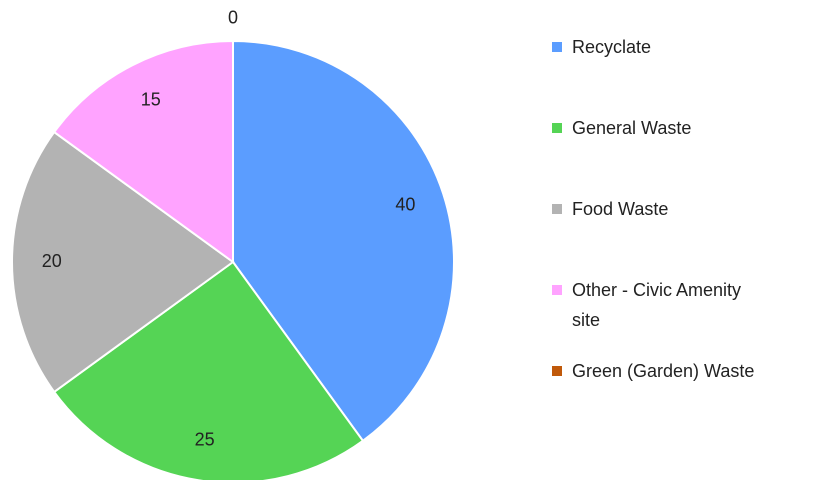  What do you see at coordinates (205, 440) in the screenshot?
I see `data-label: 25` at bounding box center [205, 440].